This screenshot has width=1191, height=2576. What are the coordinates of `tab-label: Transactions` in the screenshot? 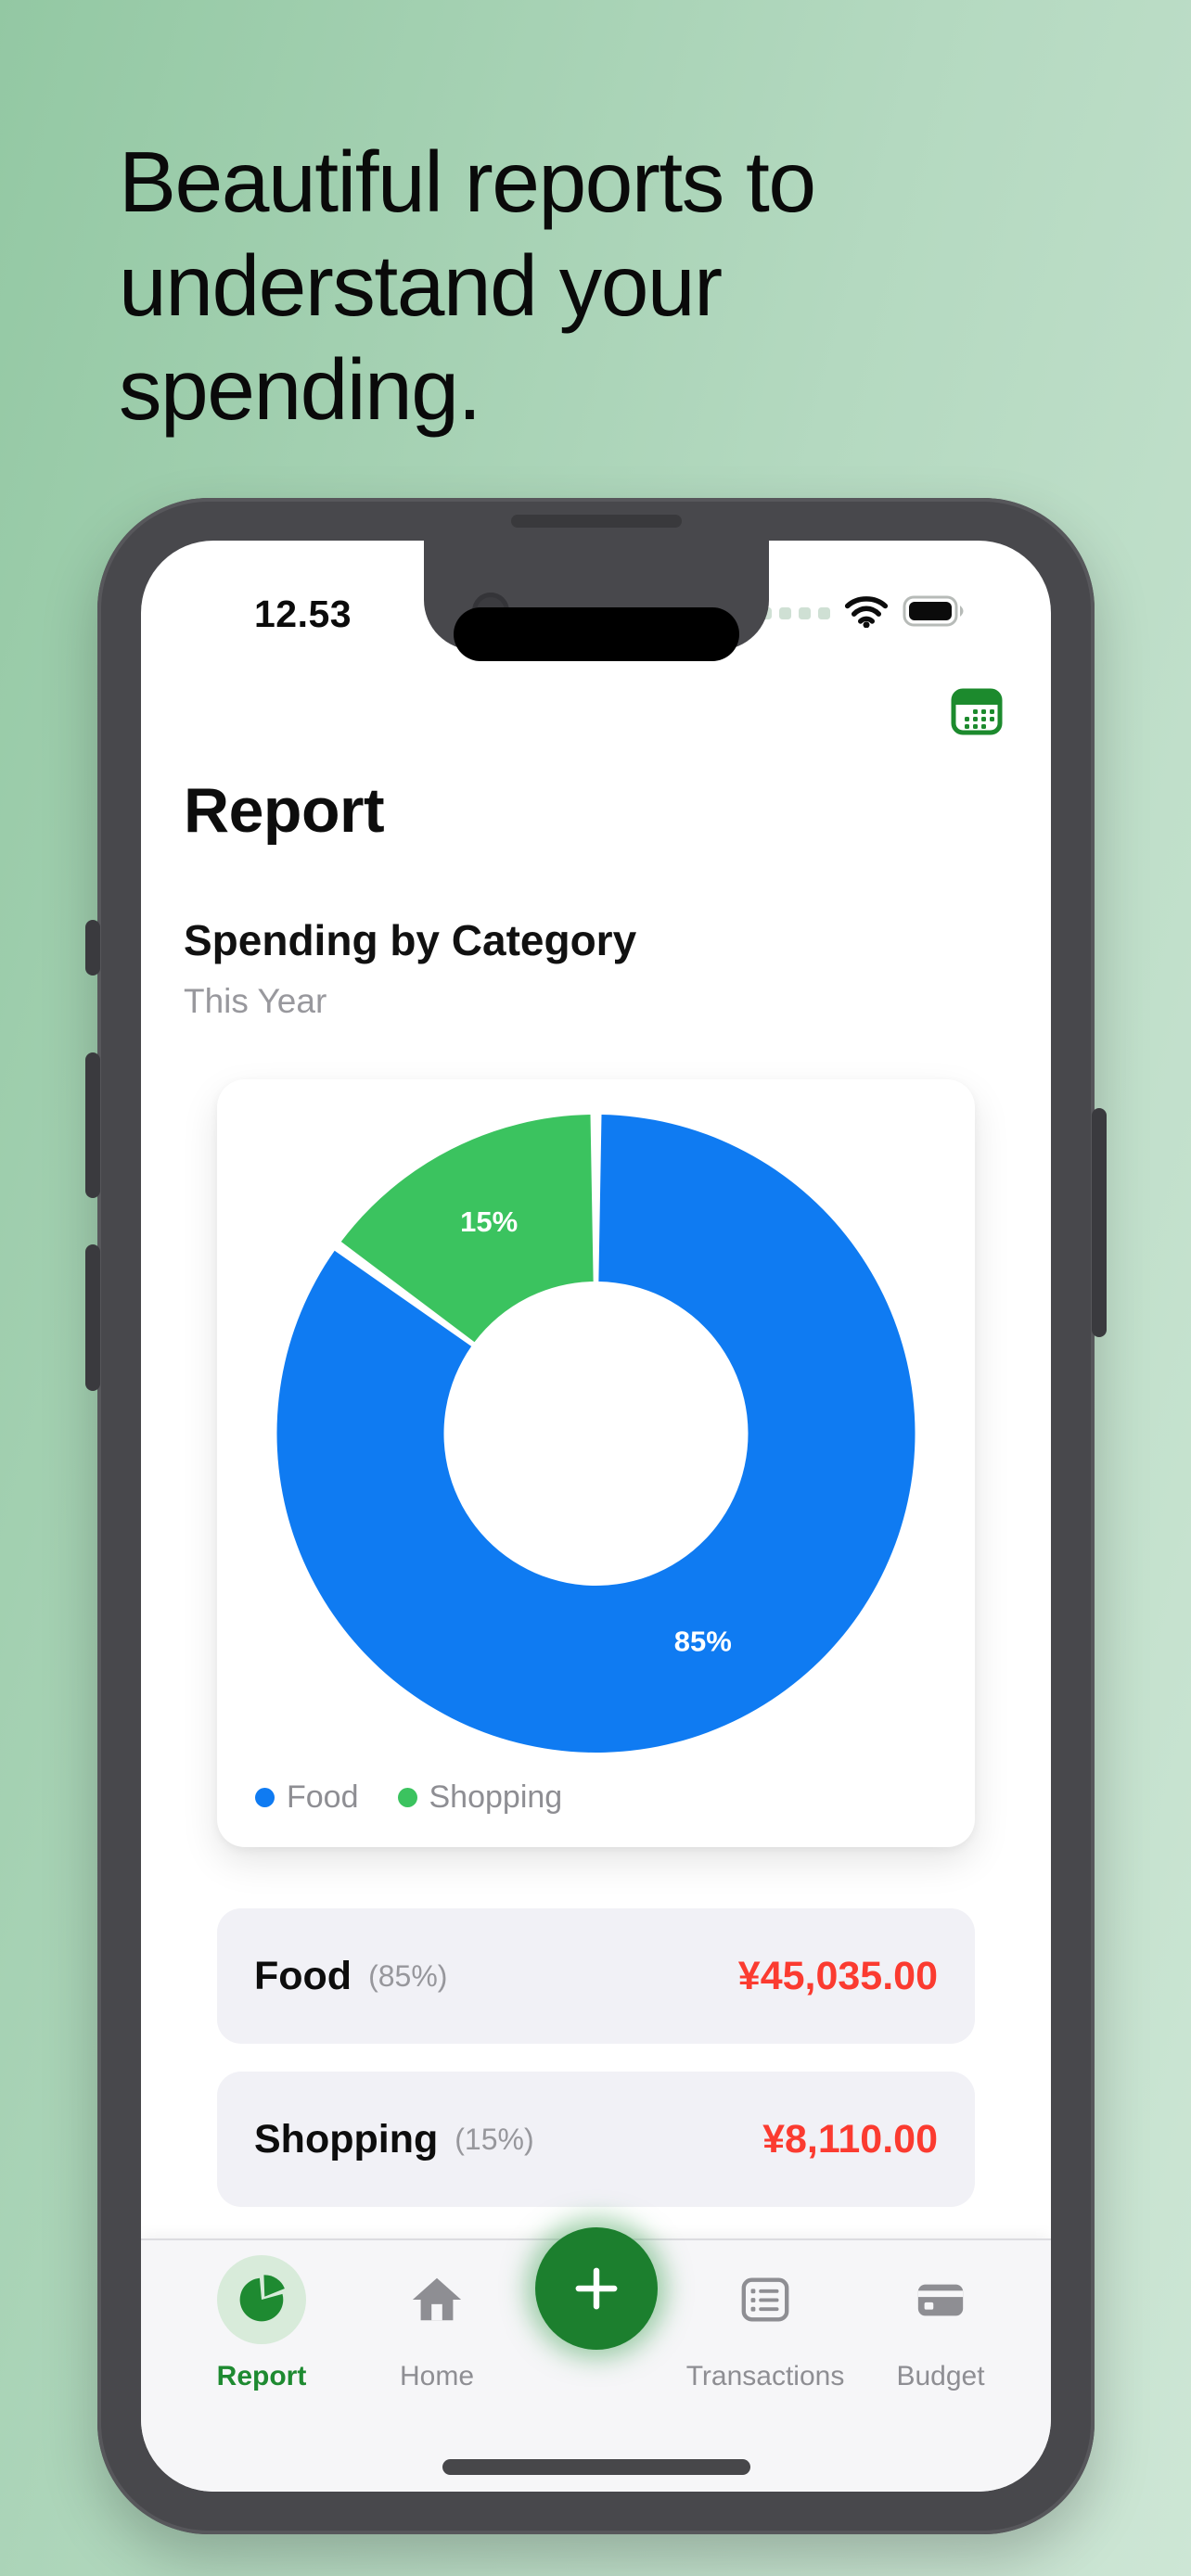 It's located at (765, 2376).